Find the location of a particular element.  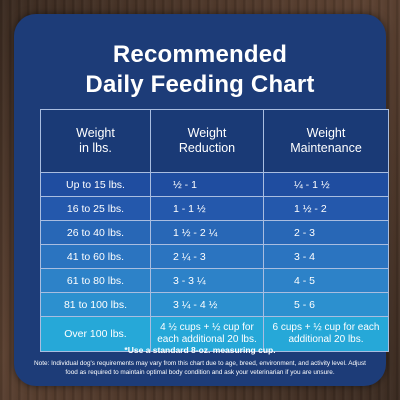

measuring-cup-note: *Use a standard 8-oz. measuring cup. is located at coordinates (200, 350).